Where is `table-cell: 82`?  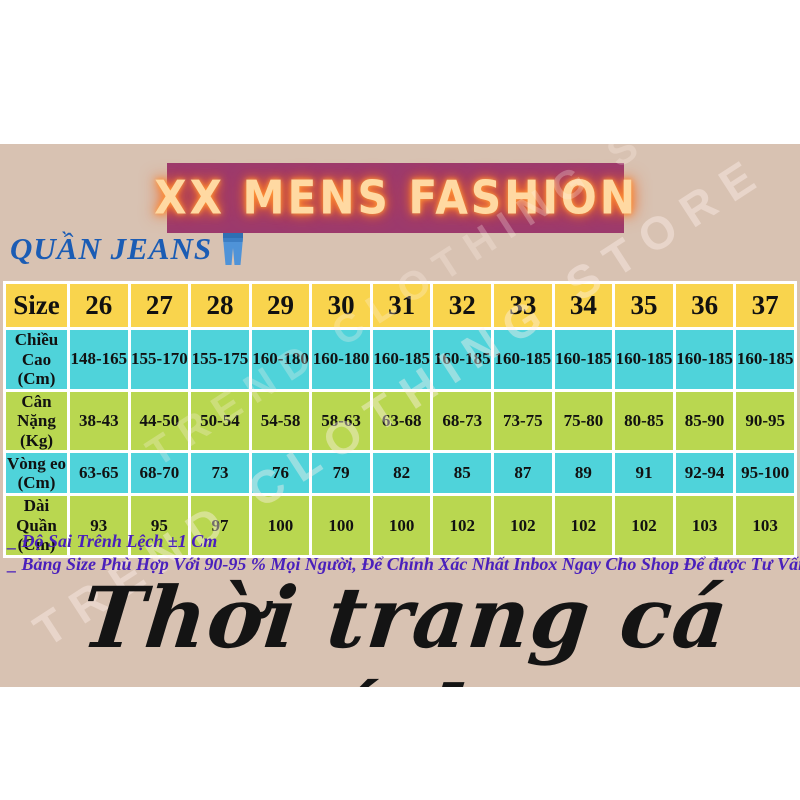 table-cell: 82 is located at coordinates (401, 473).